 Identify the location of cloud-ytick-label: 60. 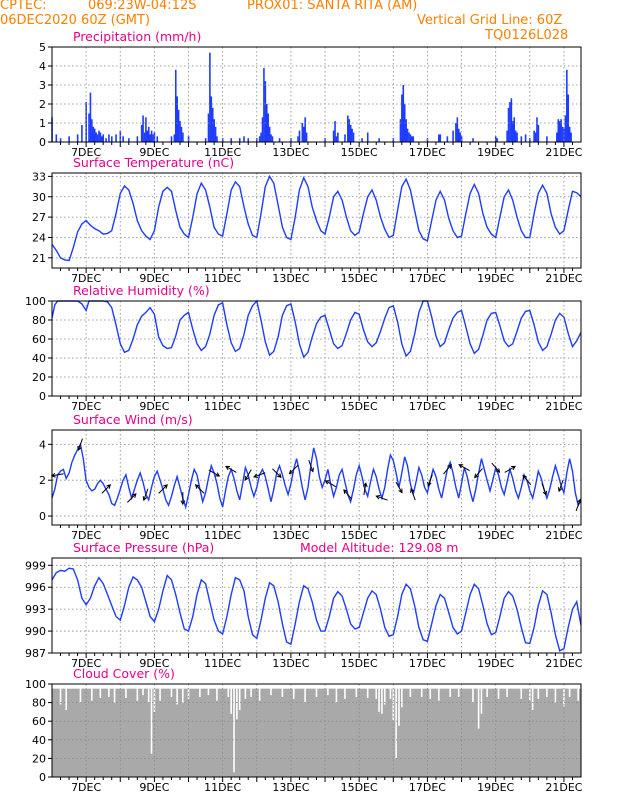
(39, 721).